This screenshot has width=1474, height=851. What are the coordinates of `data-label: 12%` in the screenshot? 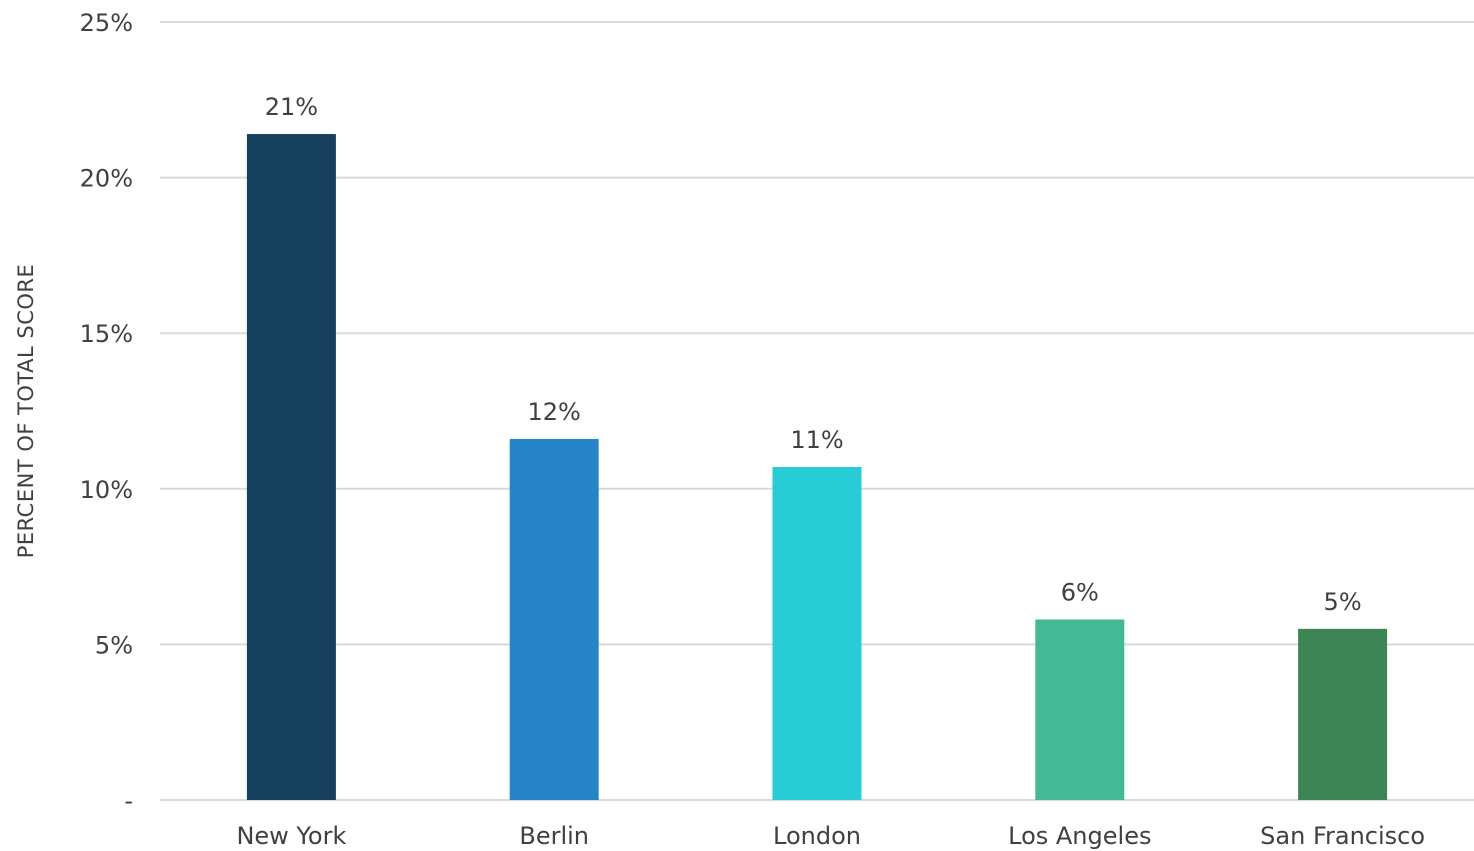 It's located at (554, 412).